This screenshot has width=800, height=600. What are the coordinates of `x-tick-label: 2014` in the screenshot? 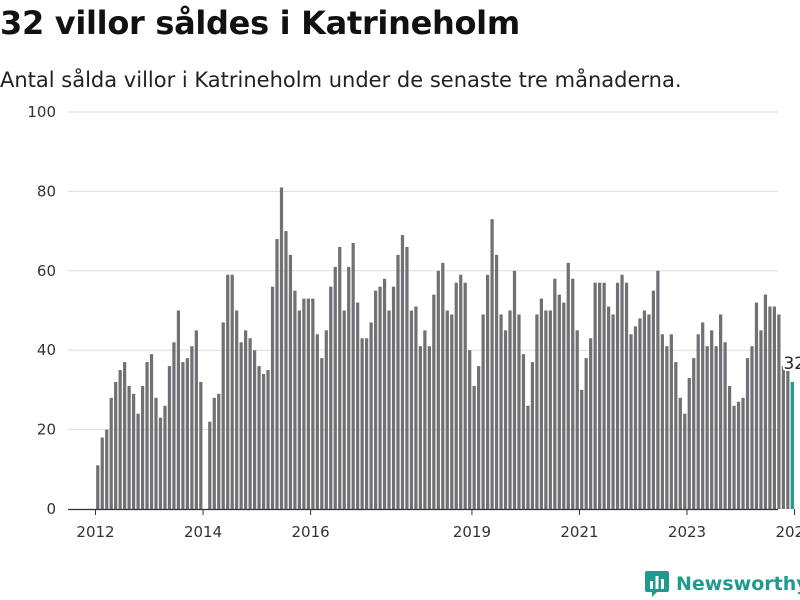 It's located at (203, 532).